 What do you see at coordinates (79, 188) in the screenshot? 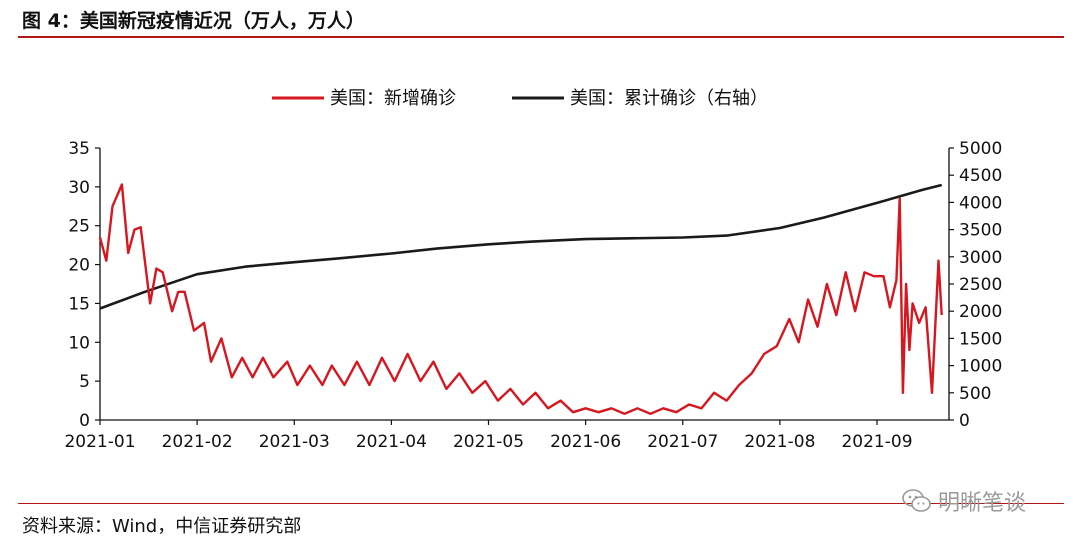
I see `y-left-tick-label: 30` at bounding box center [79, 188].